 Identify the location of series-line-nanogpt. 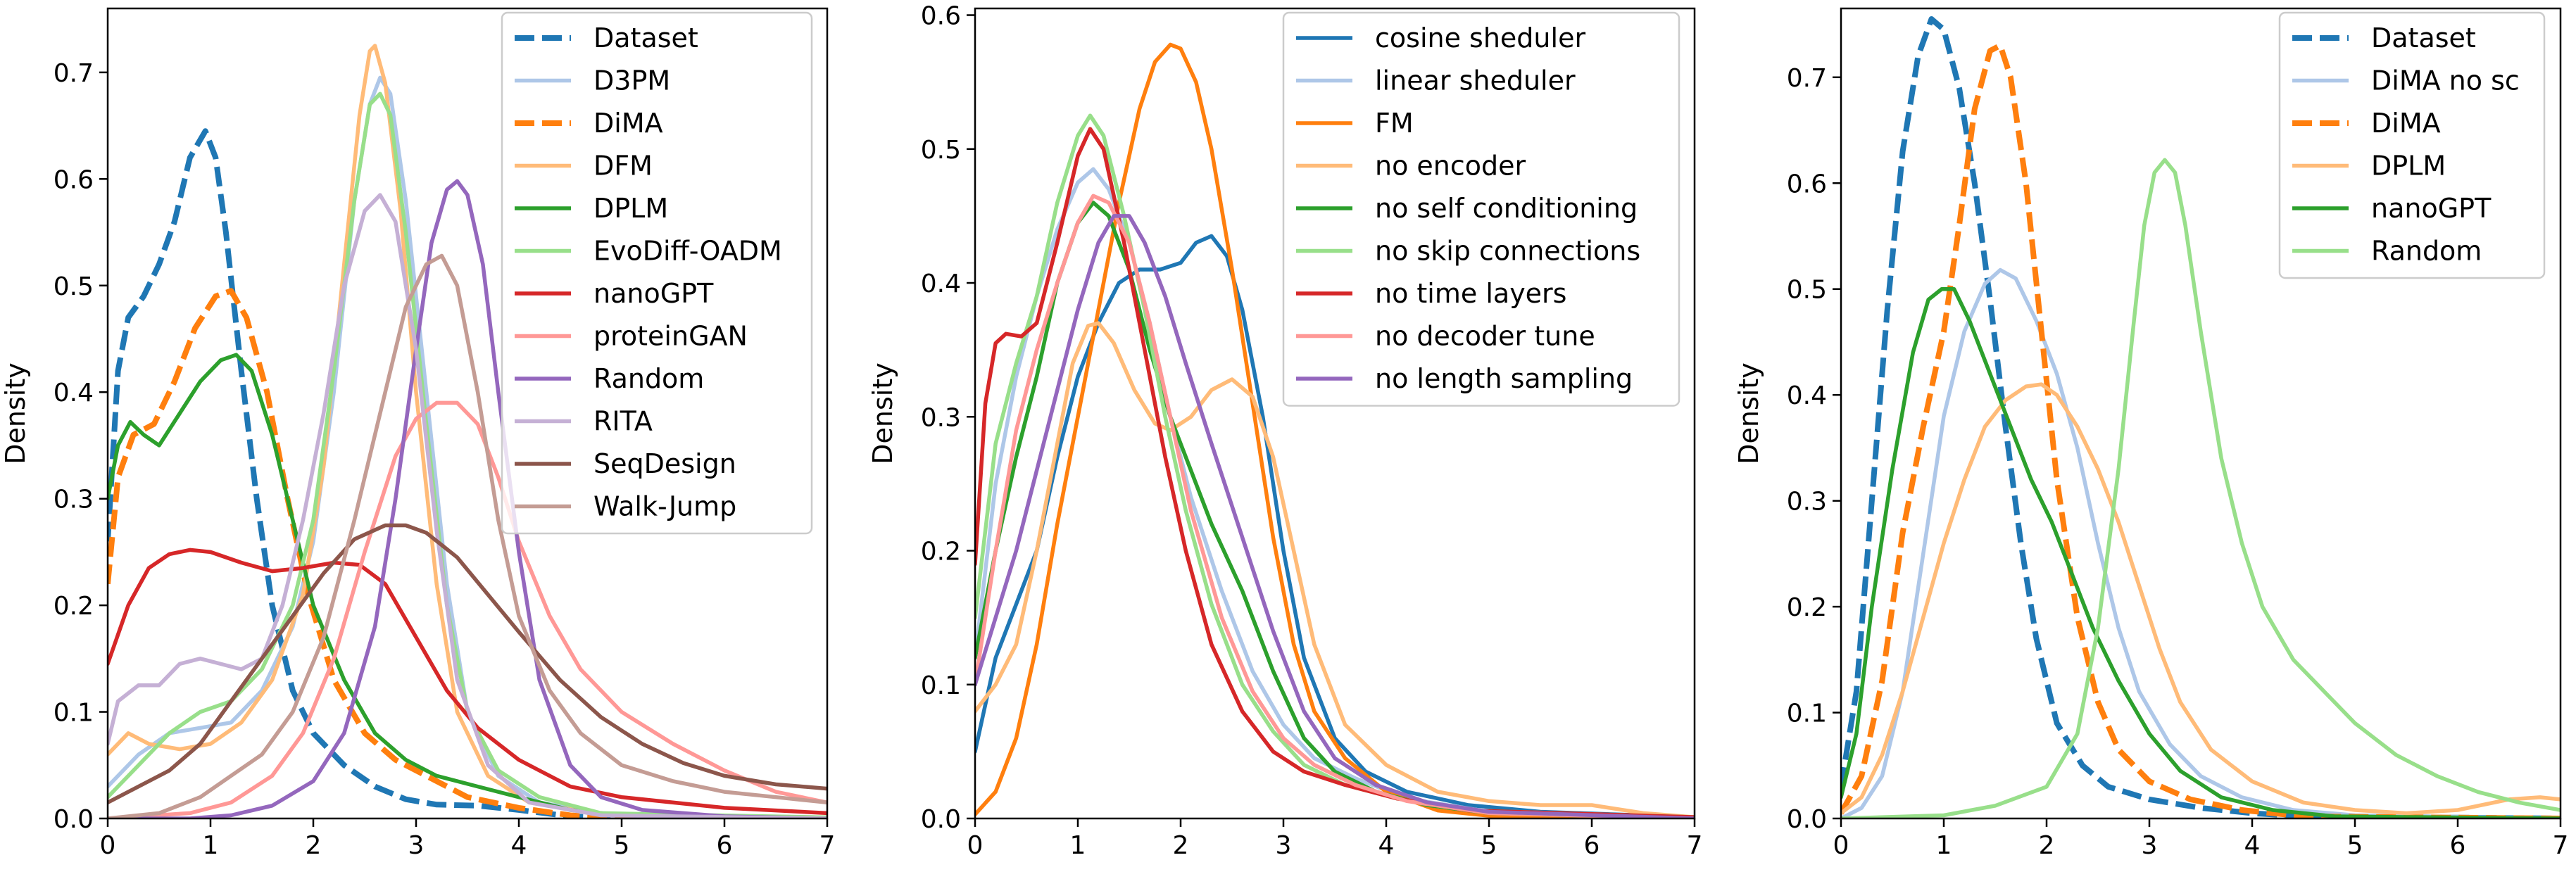
(467, 682).